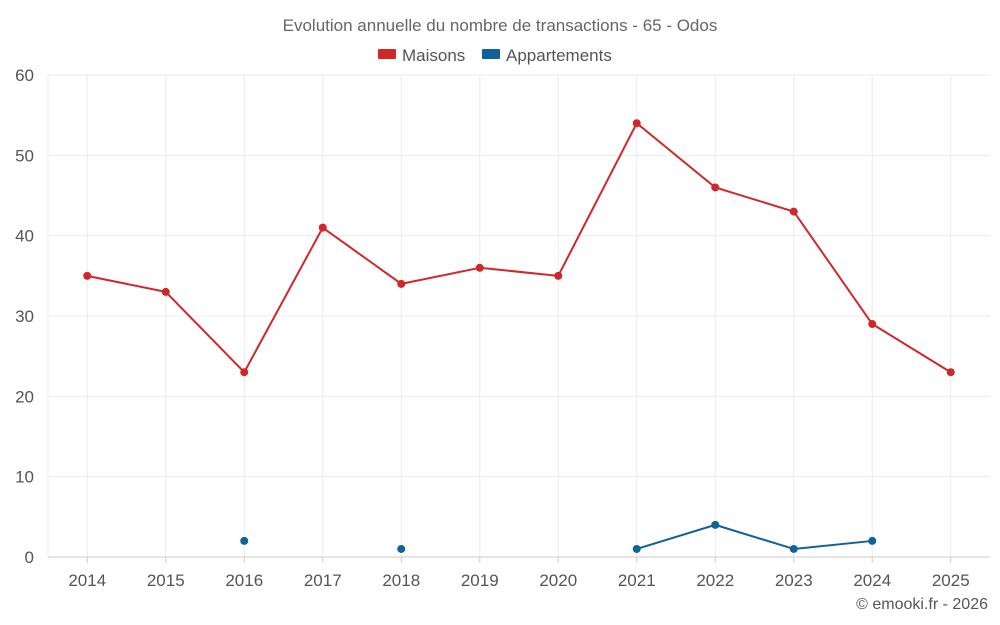 Image resolution: width=1000 pixels, height=625 pixels. I want to click on x-tick-label: 2023, so click(794, 580).